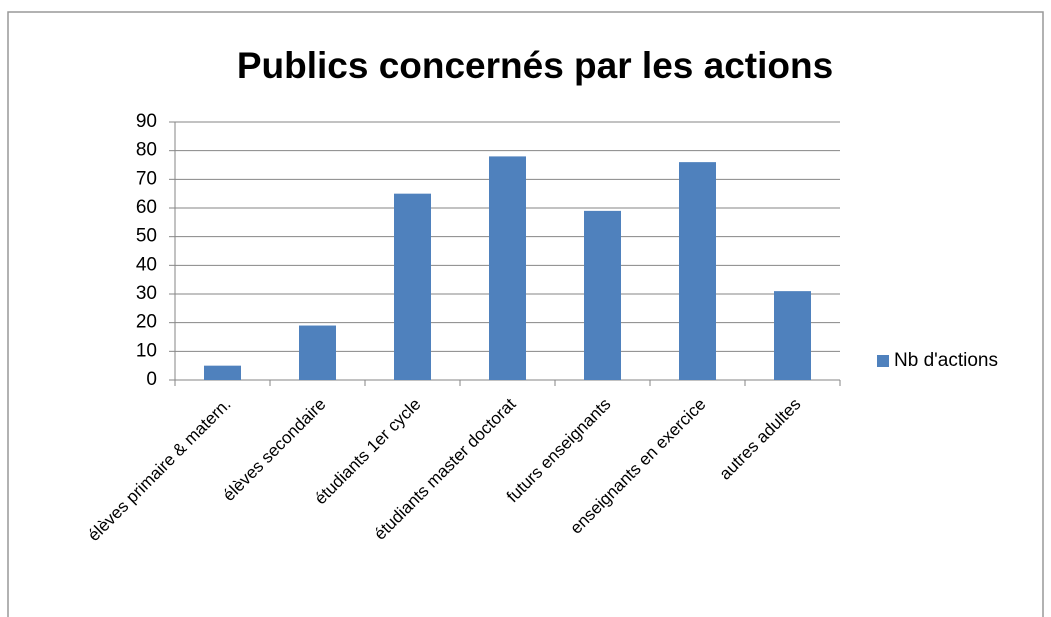 The width and height of the screenshot is (1051, 617). What do you see at coordinates (274, 450) in the screenshot?
I see `x-tick-label: élèves secondaire` at bounding box center [274, 450].